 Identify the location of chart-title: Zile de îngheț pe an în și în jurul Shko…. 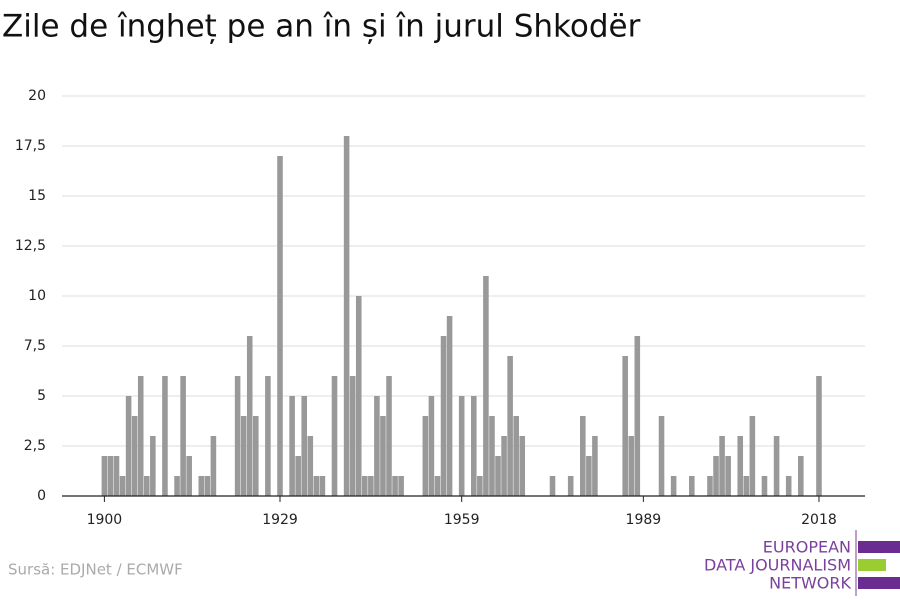
(321, 27).